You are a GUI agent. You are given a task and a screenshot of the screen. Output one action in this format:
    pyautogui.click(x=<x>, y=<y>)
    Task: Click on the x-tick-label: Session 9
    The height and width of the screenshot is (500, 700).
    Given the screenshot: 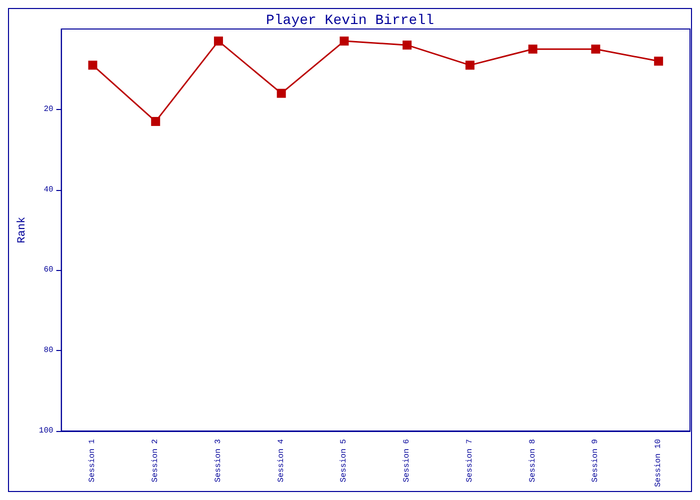 What is the action you would take?
    pyautogui.click(x=595, y=460)
    